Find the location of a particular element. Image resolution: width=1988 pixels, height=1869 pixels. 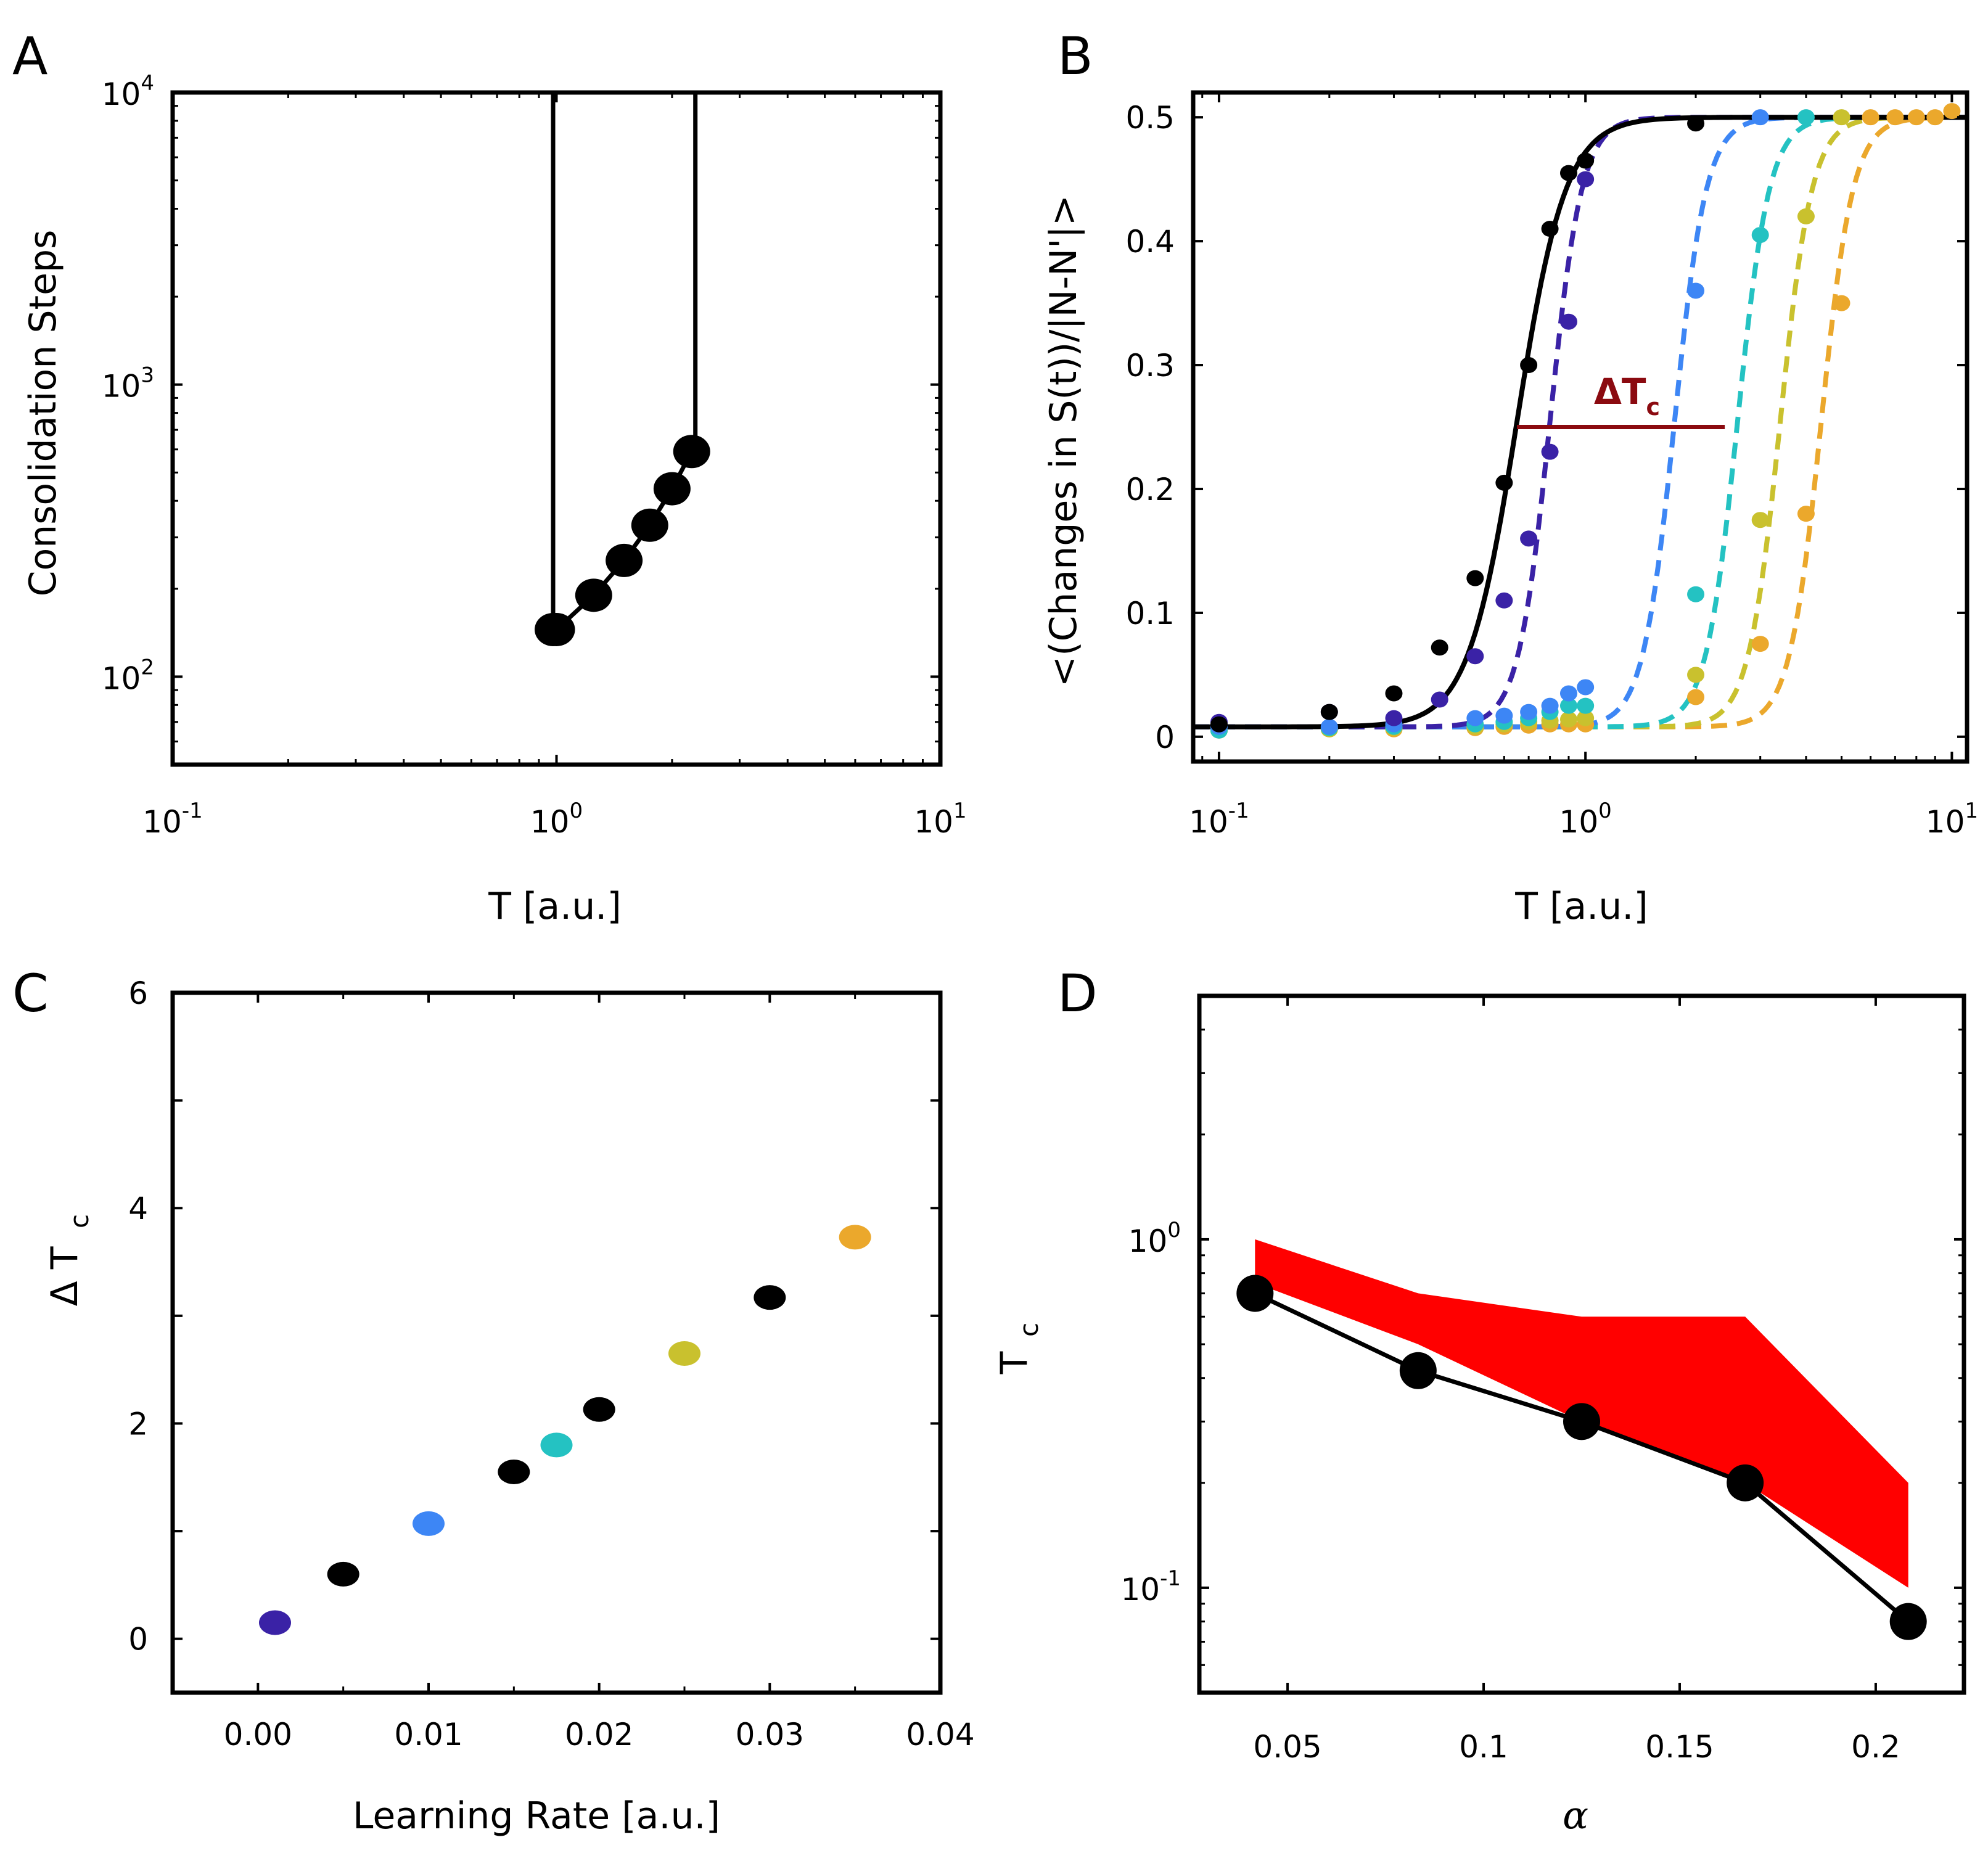

panel-b-xlabel: T [a.u.] is located at coordinates (1581, 906).